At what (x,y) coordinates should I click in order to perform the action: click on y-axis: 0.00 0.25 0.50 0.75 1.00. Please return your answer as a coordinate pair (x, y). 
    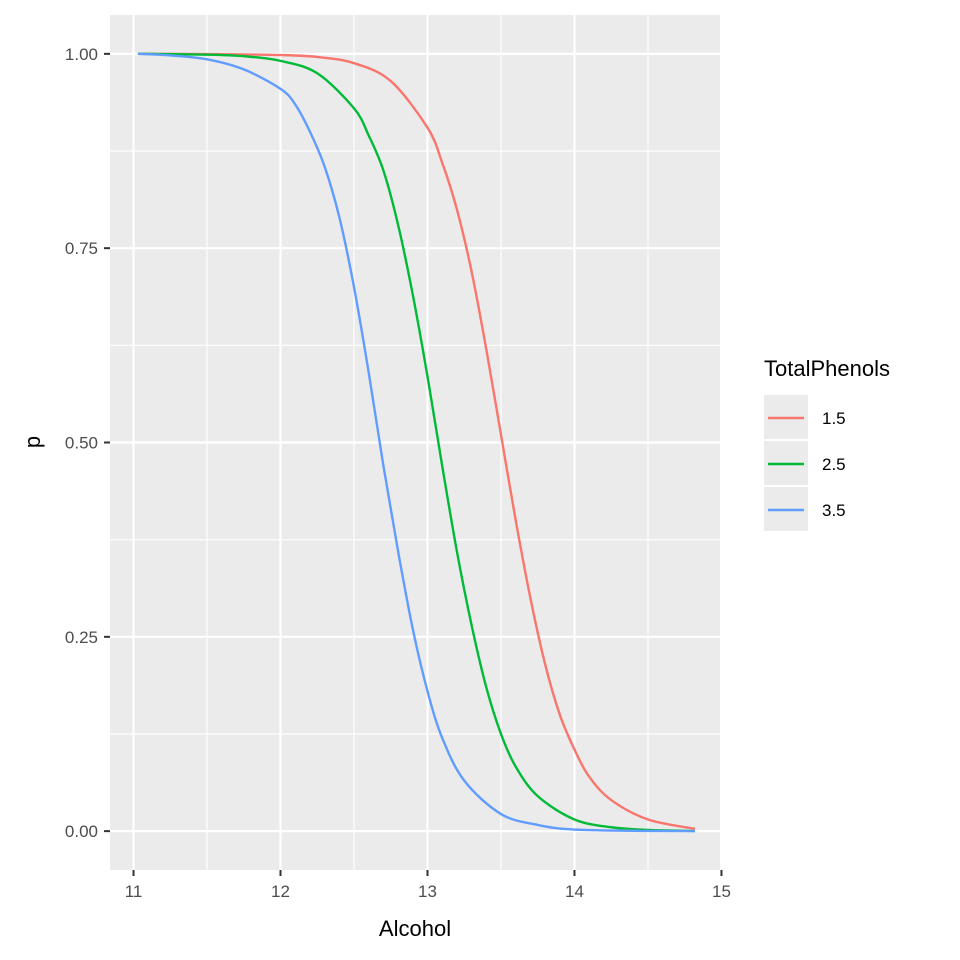
    Looking at the image, I should click on (87, 443).